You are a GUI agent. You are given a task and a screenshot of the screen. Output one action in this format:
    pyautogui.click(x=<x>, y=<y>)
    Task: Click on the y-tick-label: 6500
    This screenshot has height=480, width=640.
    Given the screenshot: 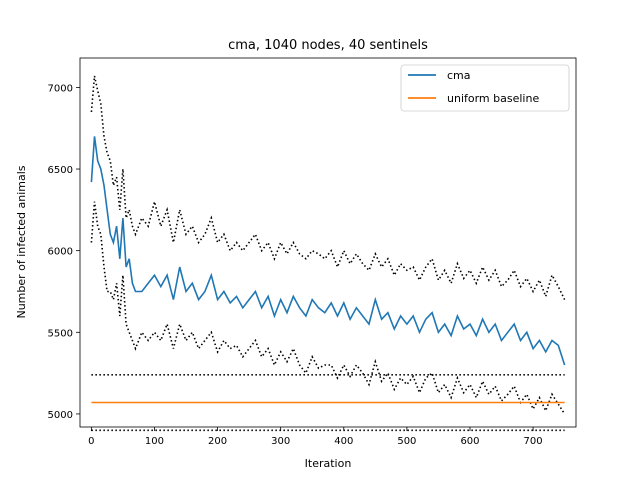 What is the action you would take?
    pyautogui.click(x=60, y=170)
    